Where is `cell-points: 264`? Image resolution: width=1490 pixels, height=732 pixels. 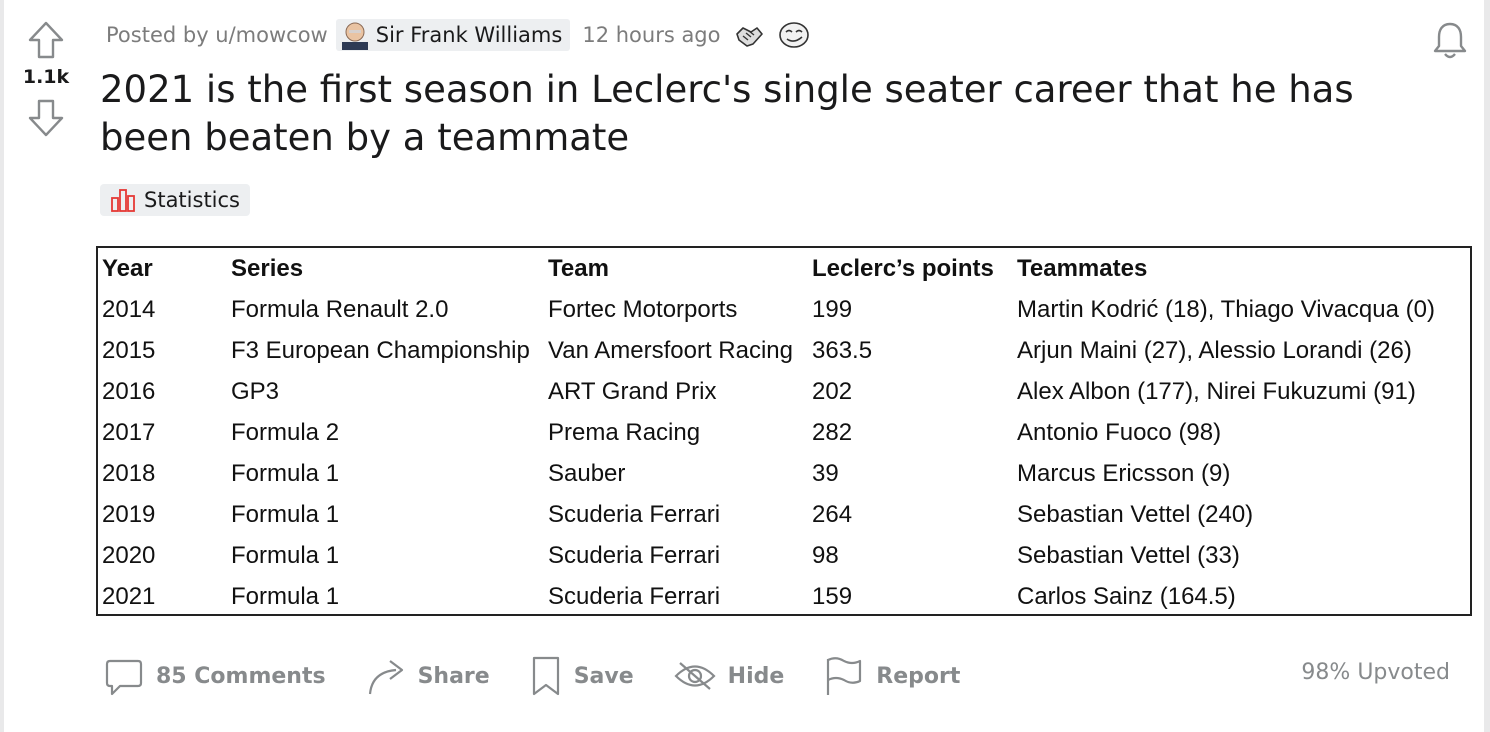 cell-points: 264 is located at coordinates (832, 514).